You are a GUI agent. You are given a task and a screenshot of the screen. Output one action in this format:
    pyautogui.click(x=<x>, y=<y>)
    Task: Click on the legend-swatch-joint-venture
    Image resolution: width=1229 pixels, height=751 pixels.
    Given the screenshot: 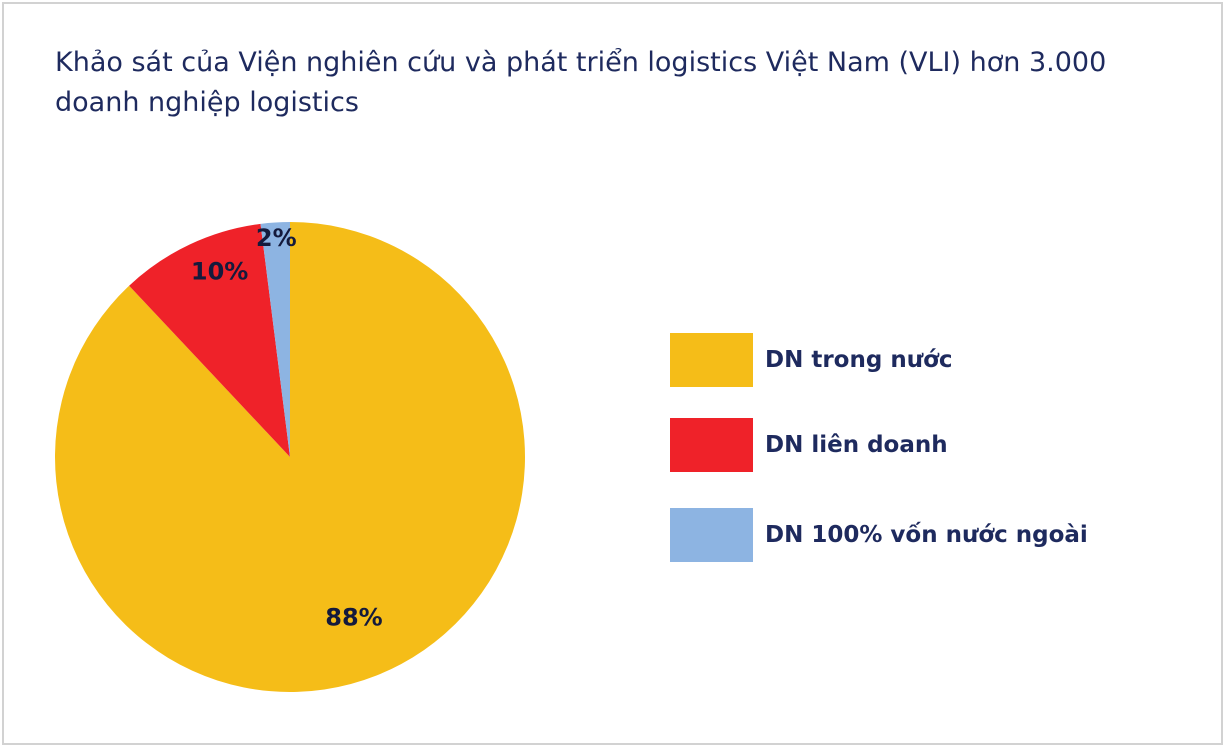 What is the action you would take?
    pyautogui.click(x=711, y=445)
    